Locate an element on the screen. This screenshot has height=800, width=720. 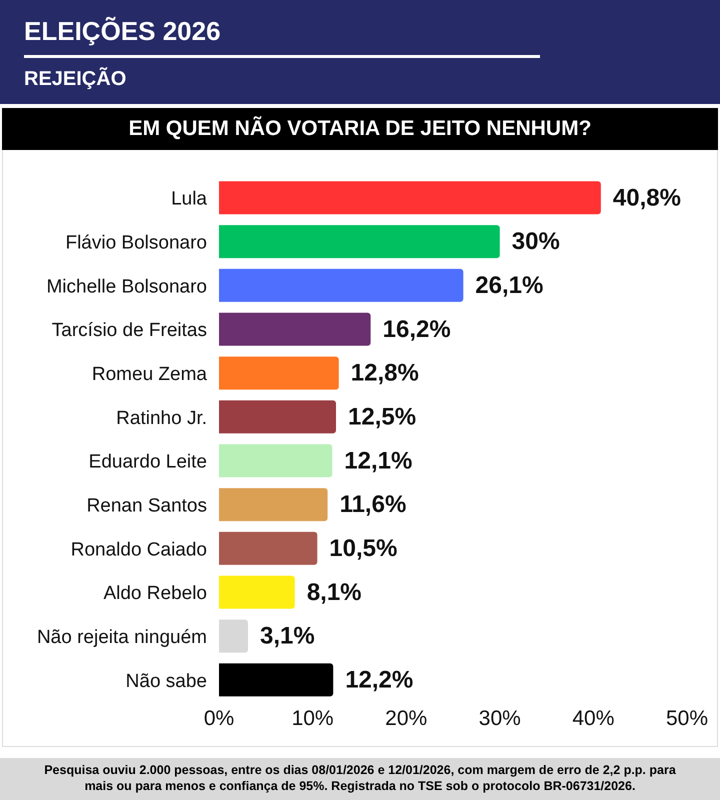
x-tick-label: 0% is located at coordinates (219, 718).